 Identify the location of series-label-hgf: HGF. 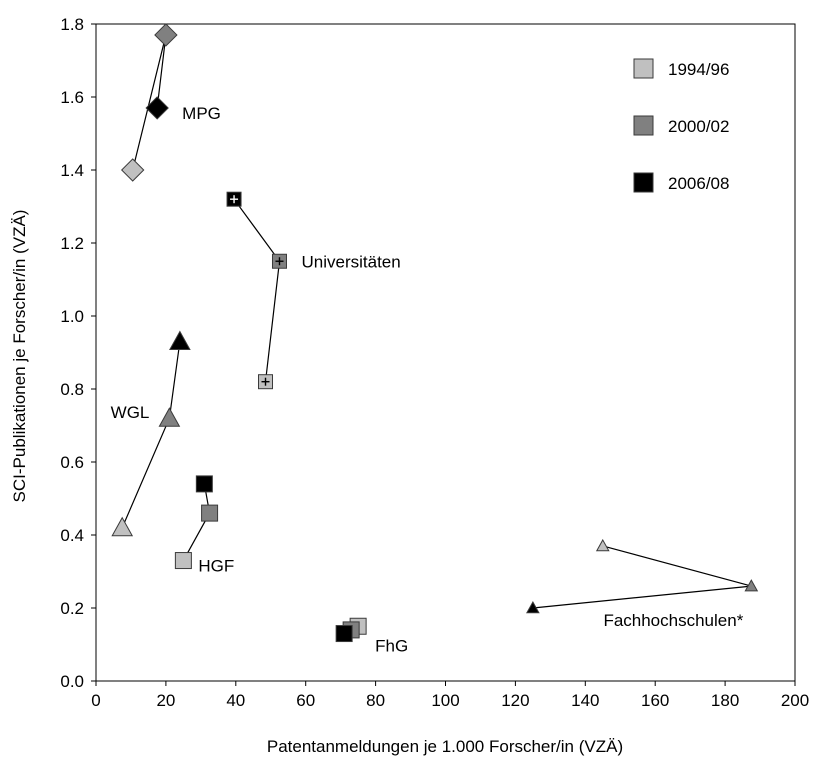
(216, 566).